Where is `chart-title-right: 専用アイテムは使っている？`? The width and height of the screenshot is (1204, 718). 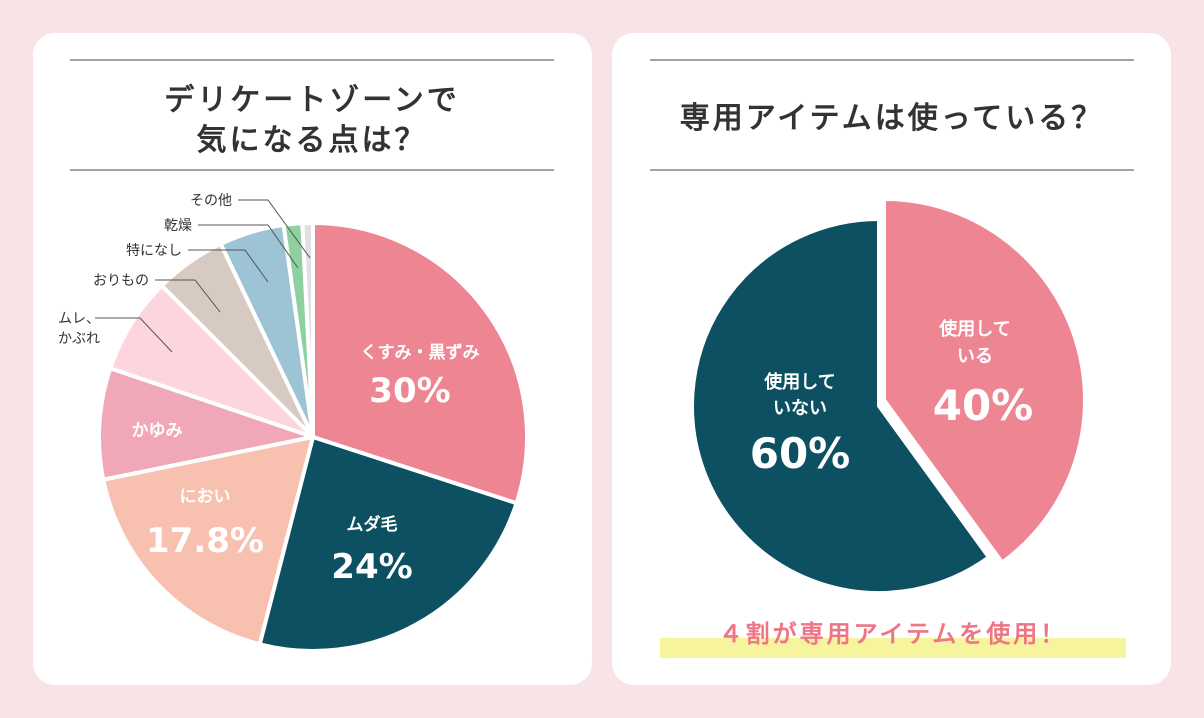
chart-title-right: 専用アイテムは使っている？ is located at coordinates (892, 118).